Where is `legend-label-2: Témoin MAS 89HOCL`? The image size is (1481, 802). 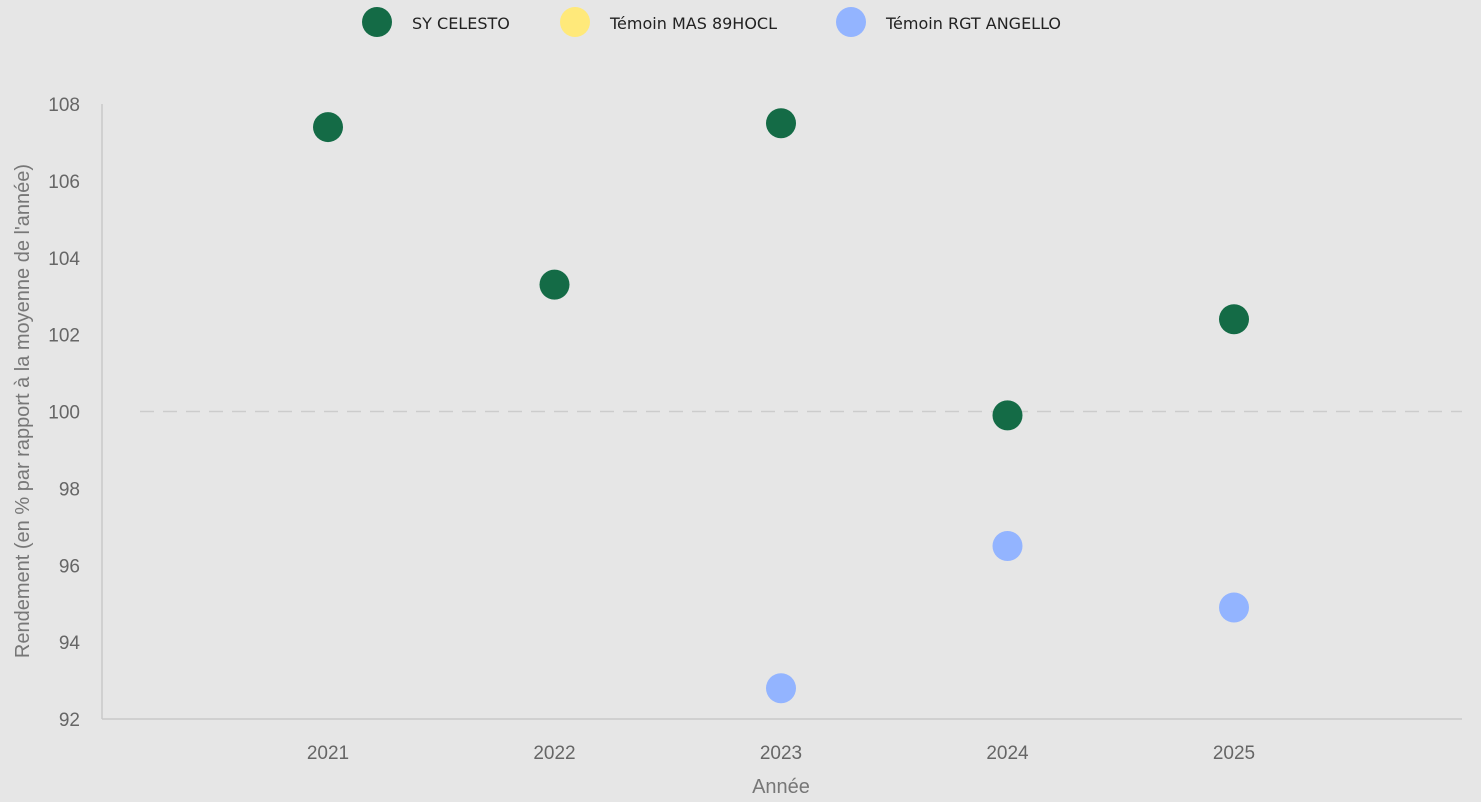 legend-label-2: Témoin MAS 89HOCL is located at coordinates (693, 23).